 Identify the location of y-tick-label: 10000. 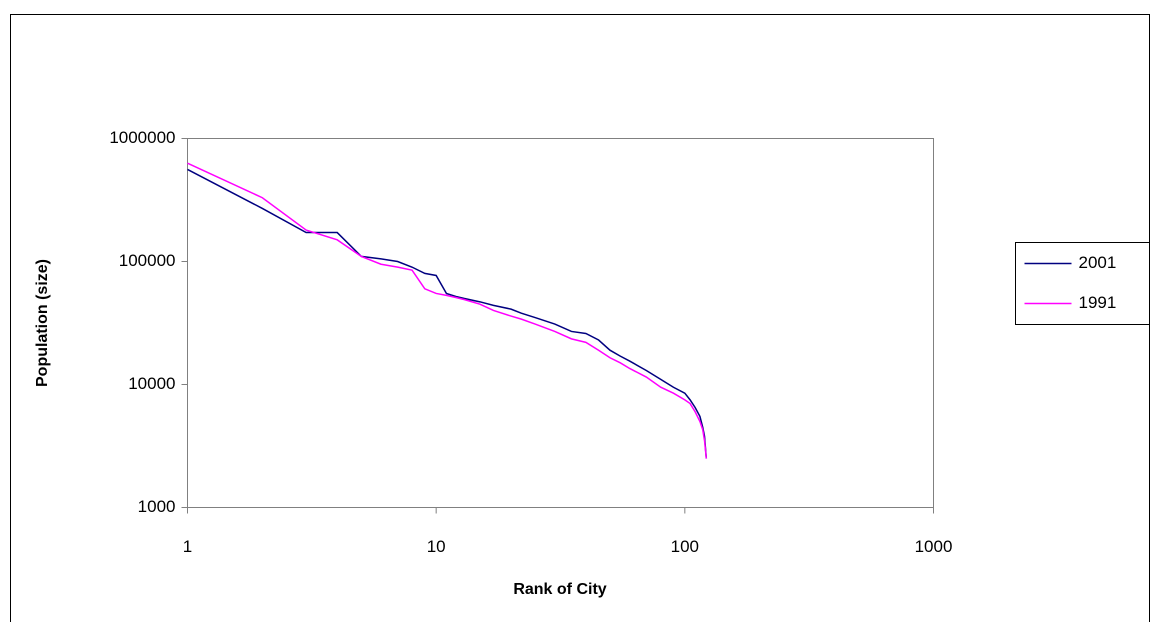
(151, 383).